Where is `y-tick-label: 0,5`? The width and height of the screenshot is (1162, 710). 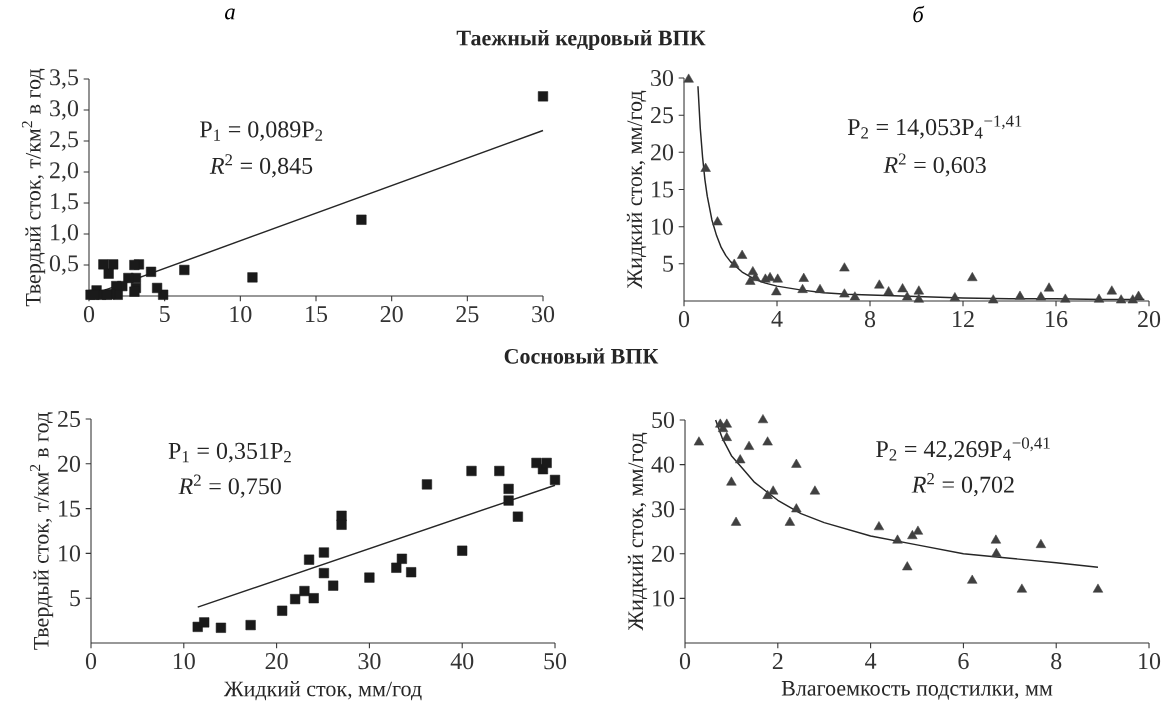 y-tick-label: 0,5 is located at coordinates (64, 265).